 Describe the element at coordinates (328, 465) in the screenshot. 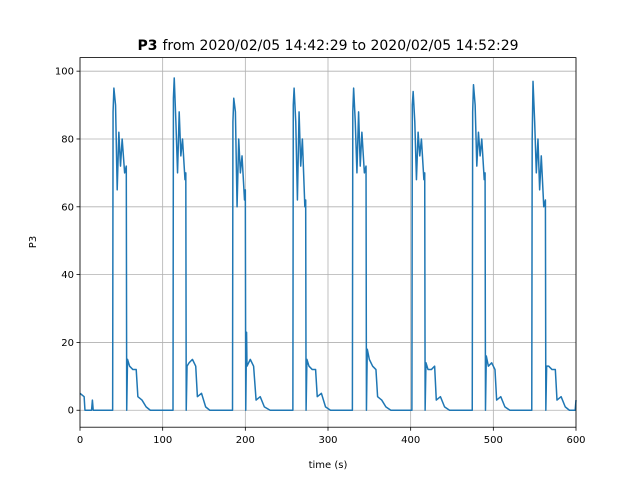

I see `x-axis-label: time (s)` at that location.